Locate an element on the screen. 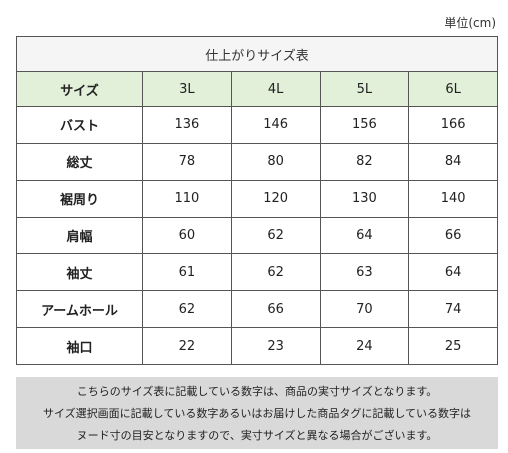 This screenshot has width=508, height=453. table-title: 仕上がりサイズ表 is located at coordinates (257, 54).